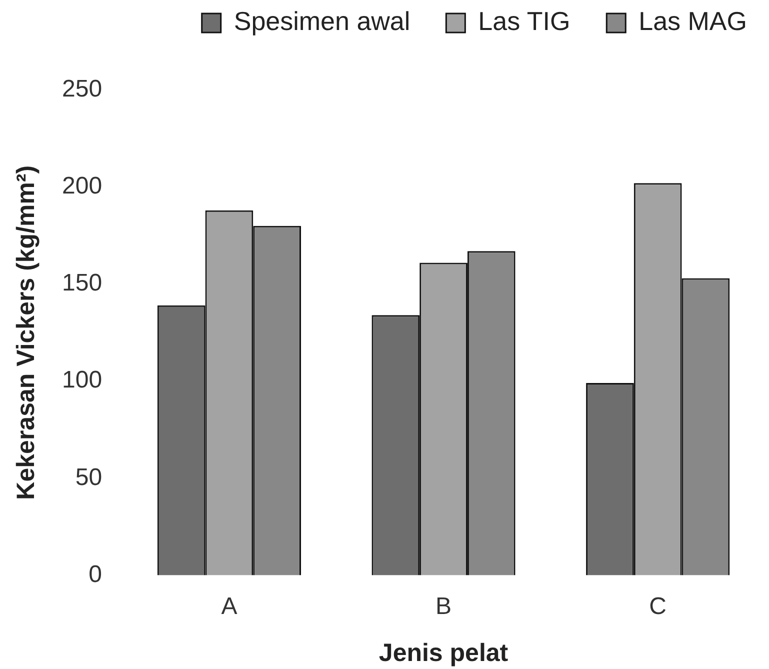 This screenshot has width=769, height=669. What do you see at coordinates (658, 606) in the screenshot?
I see `x-tick-label: C` at bounding box center [658, 606].